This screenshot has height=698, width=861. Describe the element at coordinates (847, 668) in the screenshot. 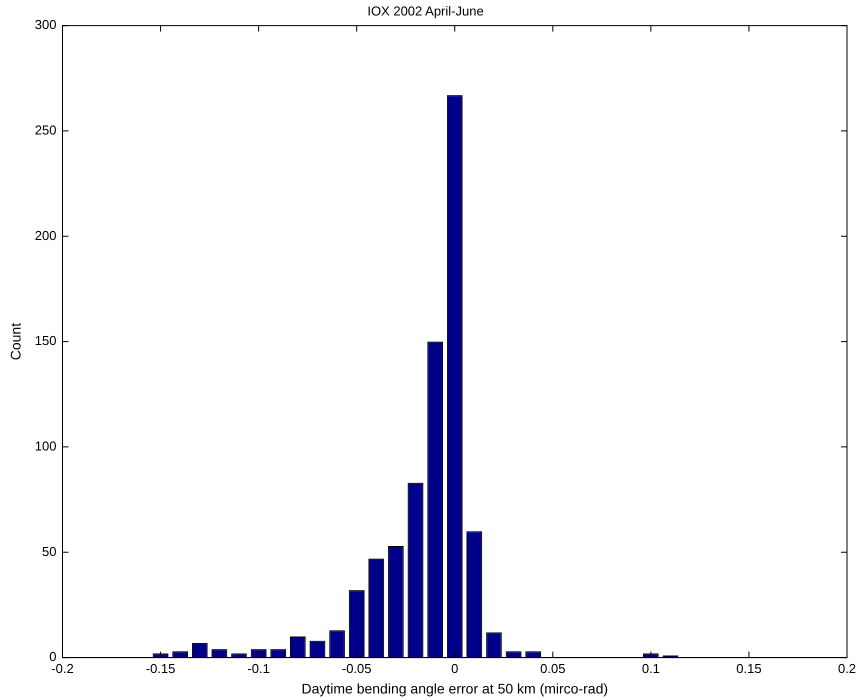

I see `x-tick-label: 0.2` at that location.